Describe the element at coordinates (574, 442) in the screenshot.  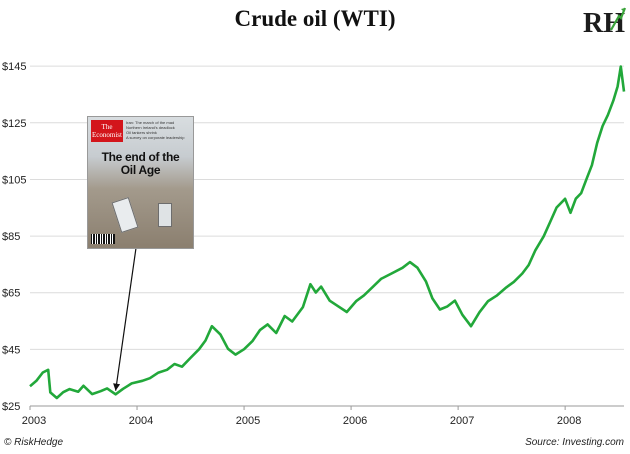
I see `source-text: Source: Investing.com` at that location.